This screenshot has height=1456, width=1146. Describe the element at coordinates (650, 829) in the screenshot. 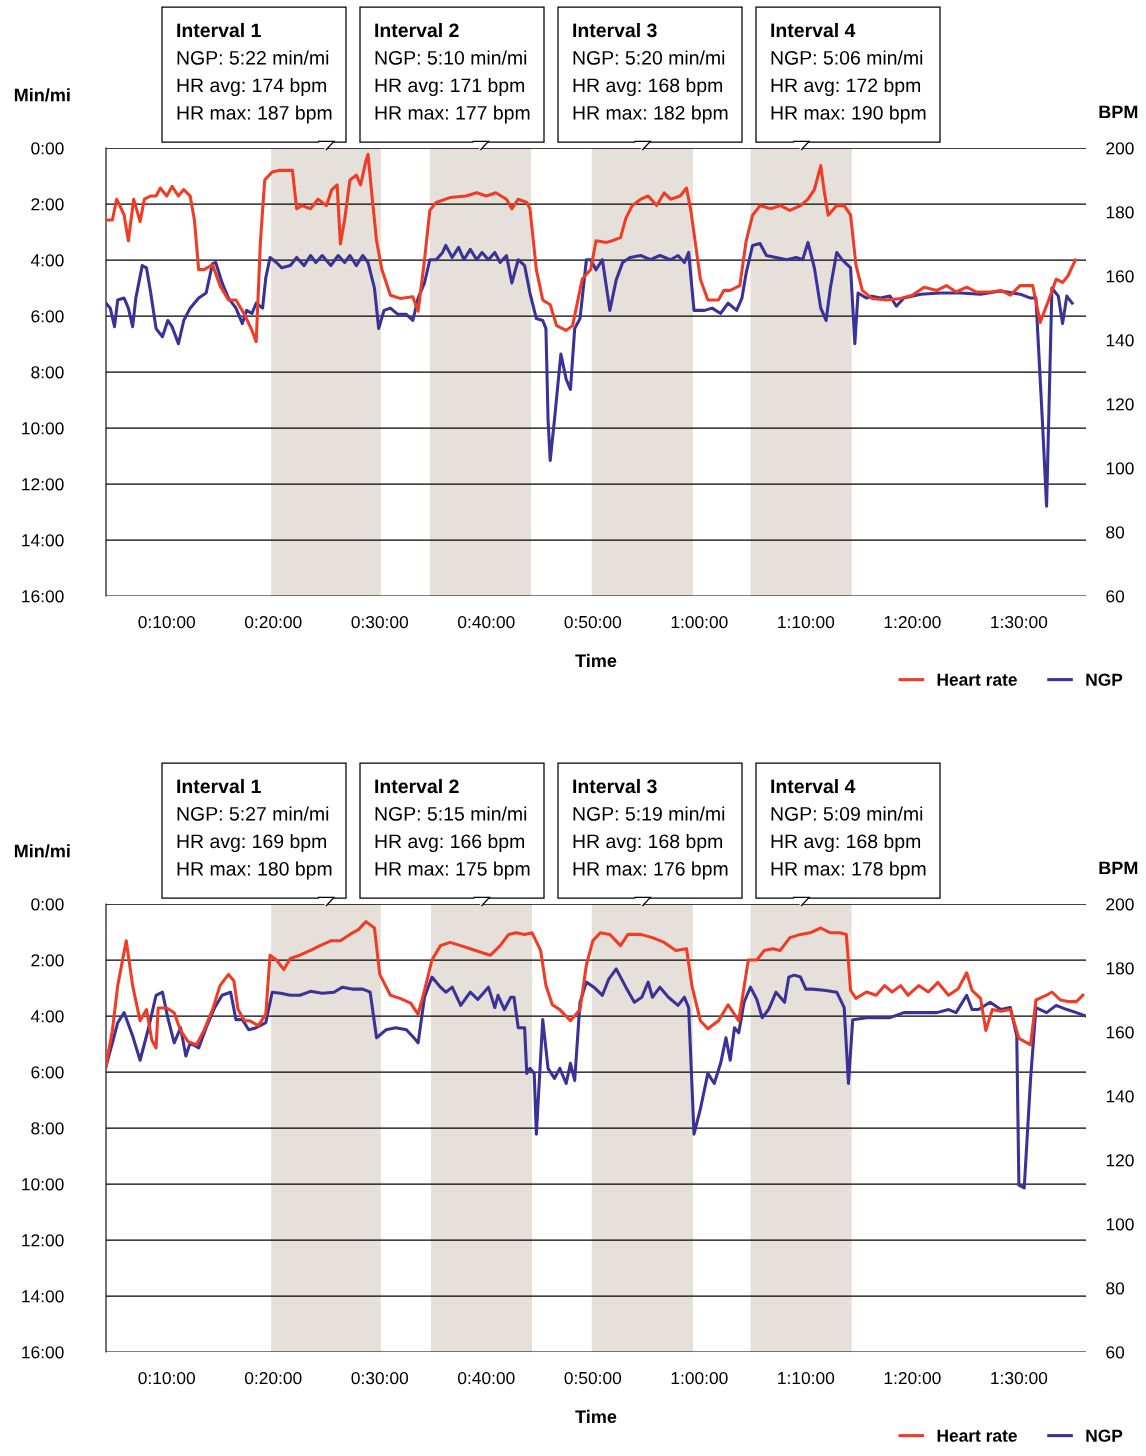

I see `text: Interval 3 NGP: 5:19 min/mi HR avg: 168 bpm HR max: 176 bpm` at that location.